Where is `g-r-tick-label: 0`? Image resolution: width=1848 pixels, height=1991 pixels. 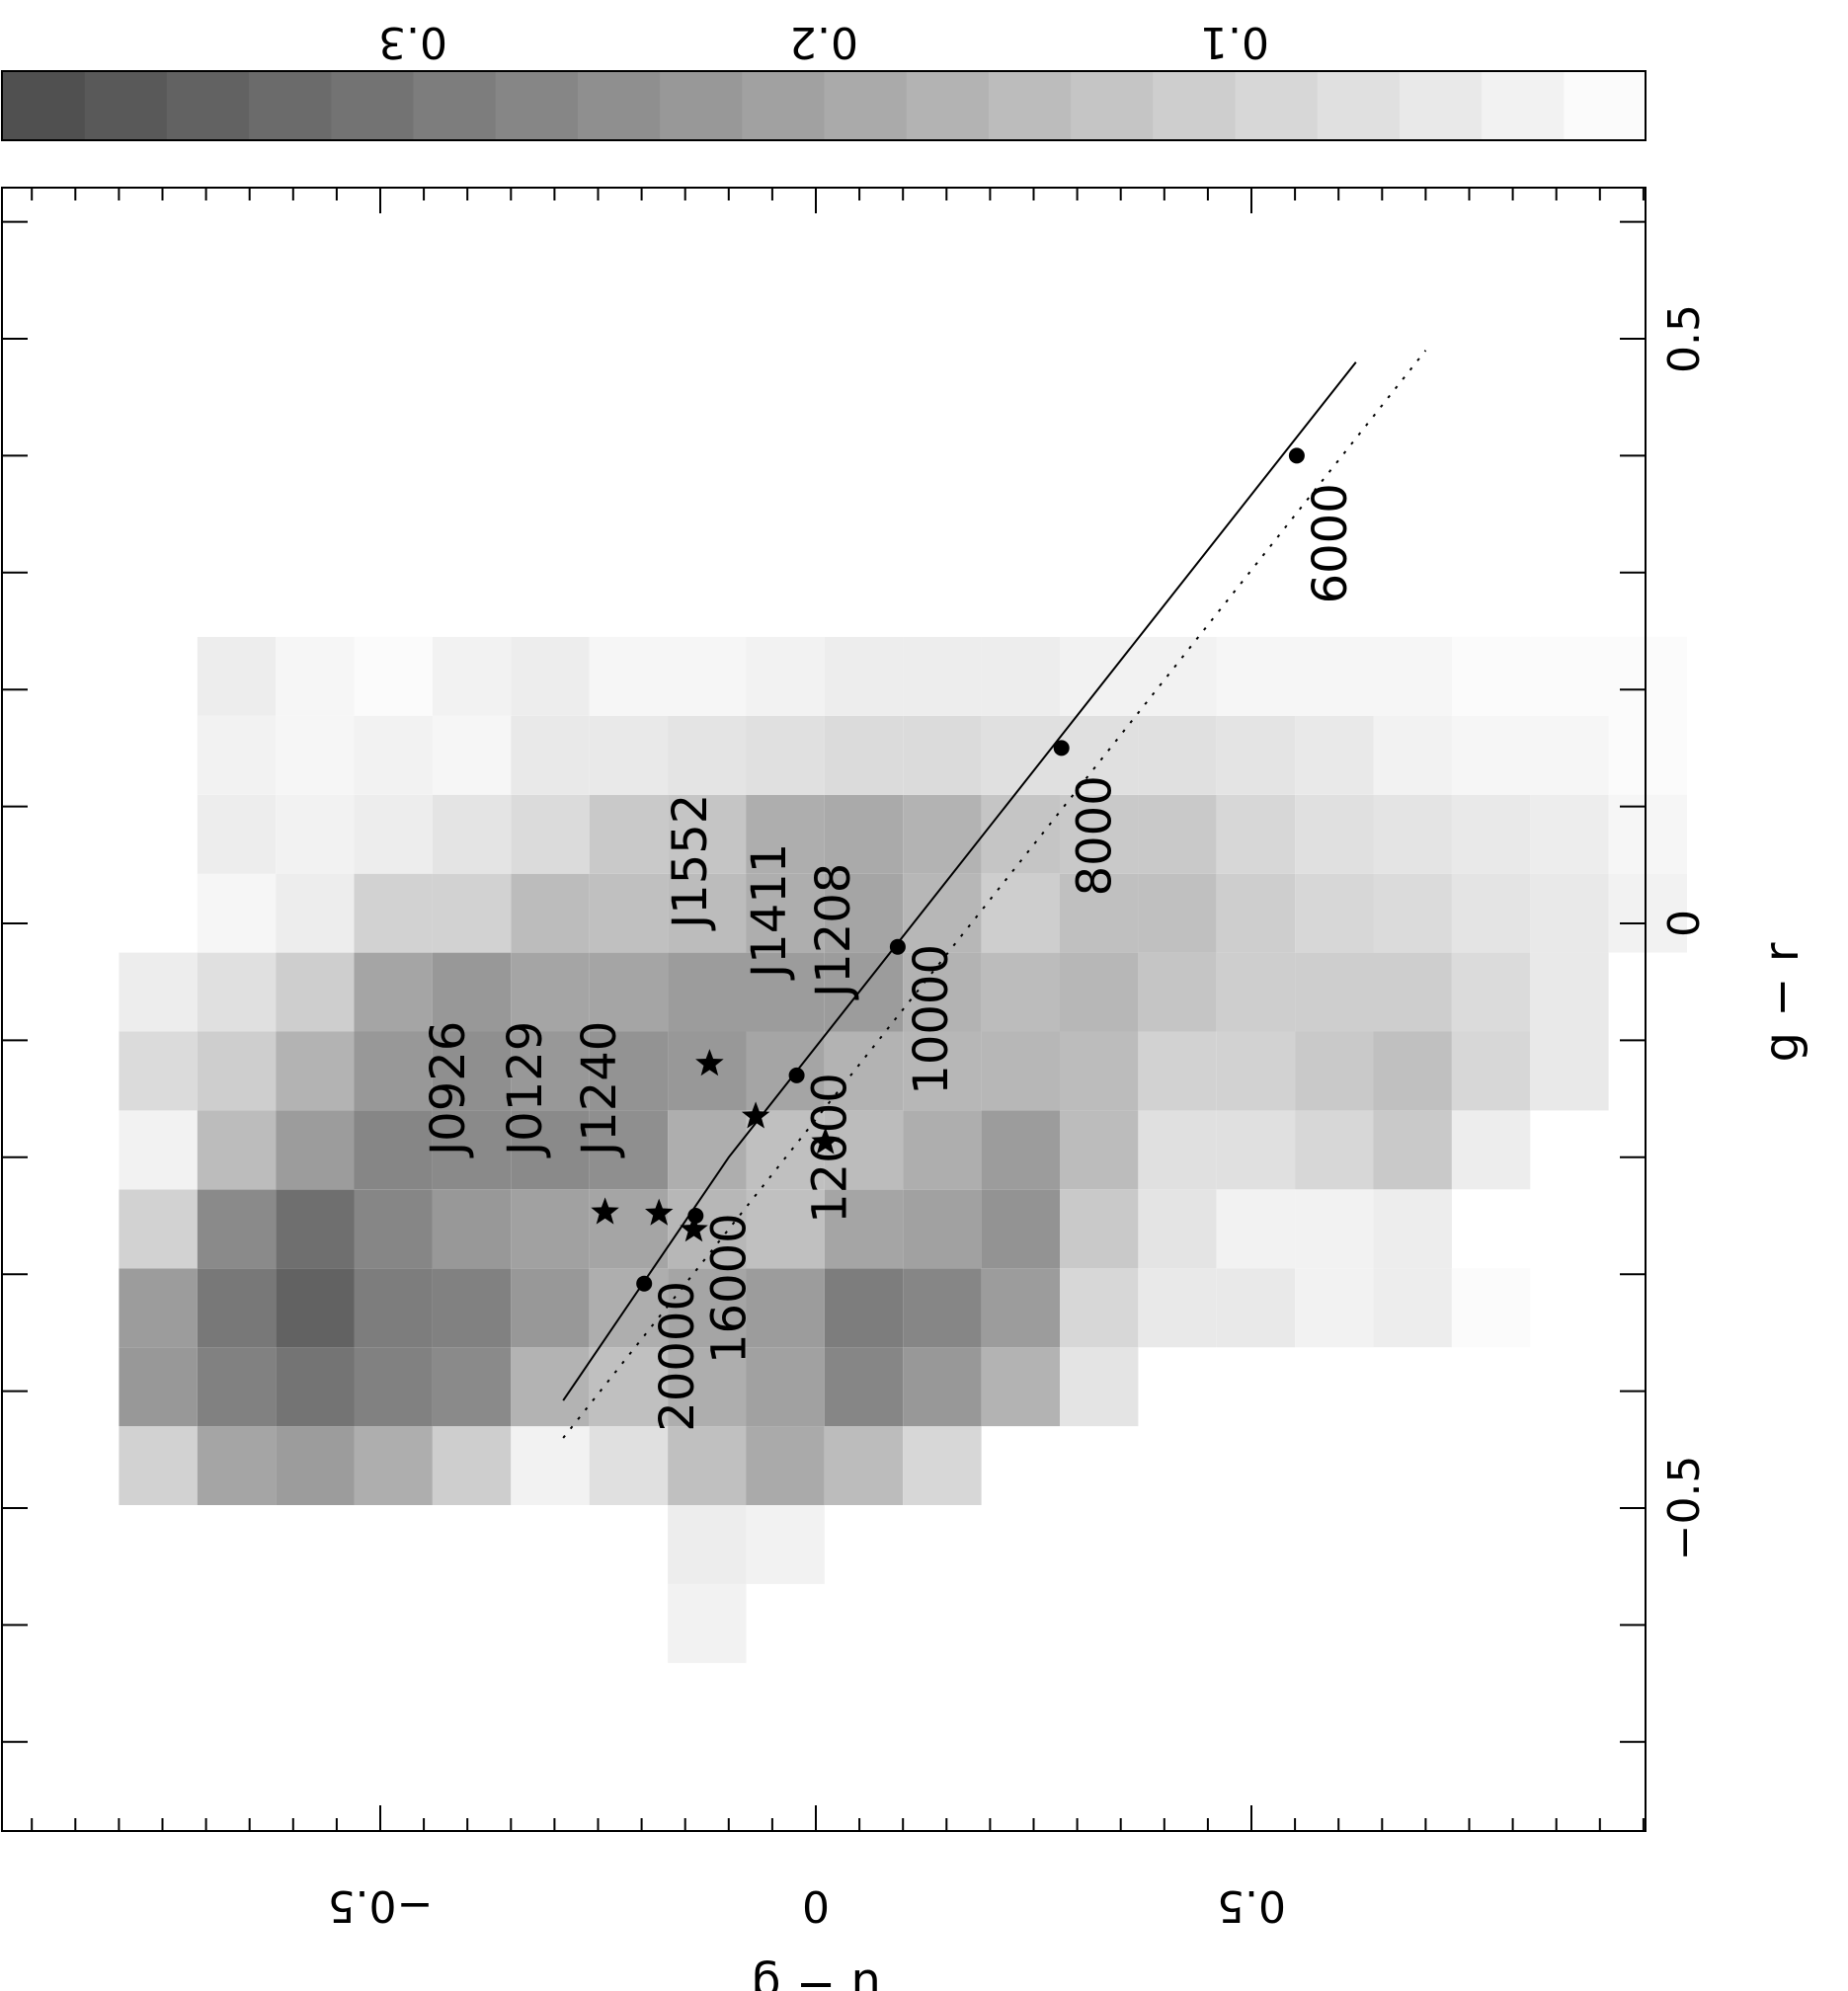
g-r-tick-label: 0 is located at coordinates (1684, 923).